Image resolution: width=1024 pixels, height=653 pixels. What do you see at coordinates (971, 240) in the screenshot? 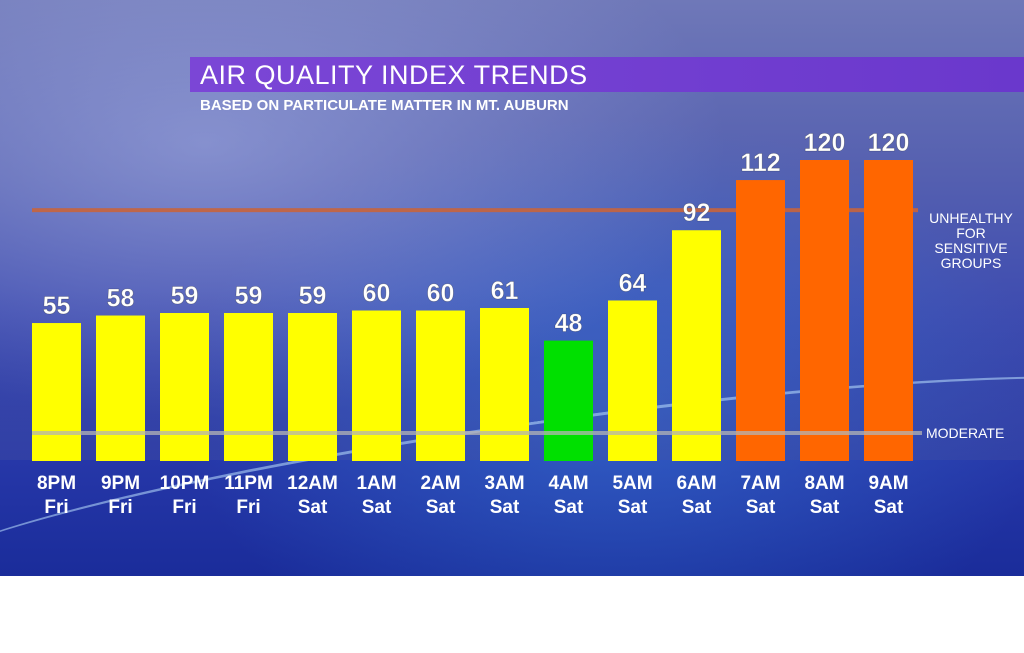
I see `unhealthy-line-label: UNHEALTHY FOR SENSITIVE GROUPS` at bounding box center [971, 240].